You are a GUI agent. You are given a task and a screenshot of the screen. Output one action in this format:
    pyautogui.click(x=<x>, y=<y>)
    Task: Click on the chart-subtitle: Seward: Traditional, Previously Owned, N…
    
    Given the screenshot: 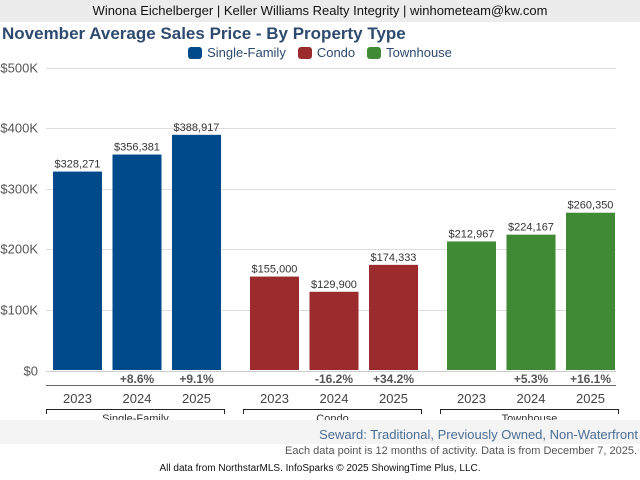 What is the action you would take?
    pyautogui.click(x=478, y=434)
    